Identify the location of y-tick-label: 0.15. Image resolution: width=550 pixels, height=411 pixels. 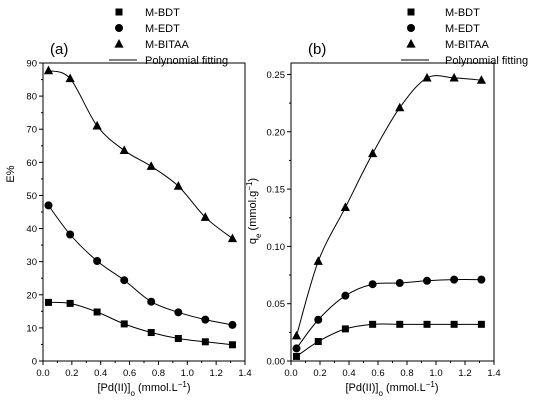
(276, 190).